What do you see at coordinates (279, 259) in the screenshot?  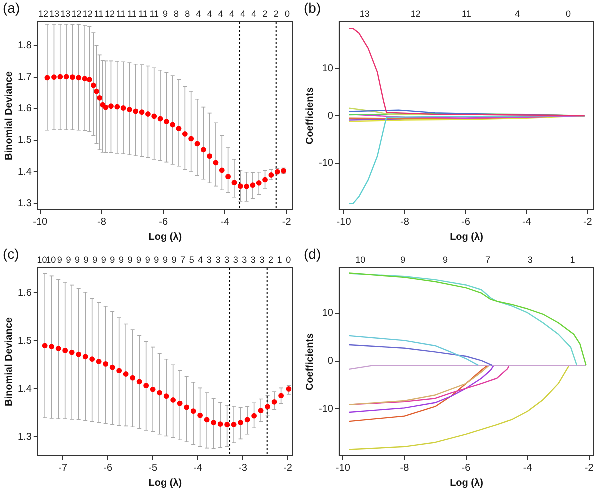 I see `text: 1` at bounding box center [279, 259].